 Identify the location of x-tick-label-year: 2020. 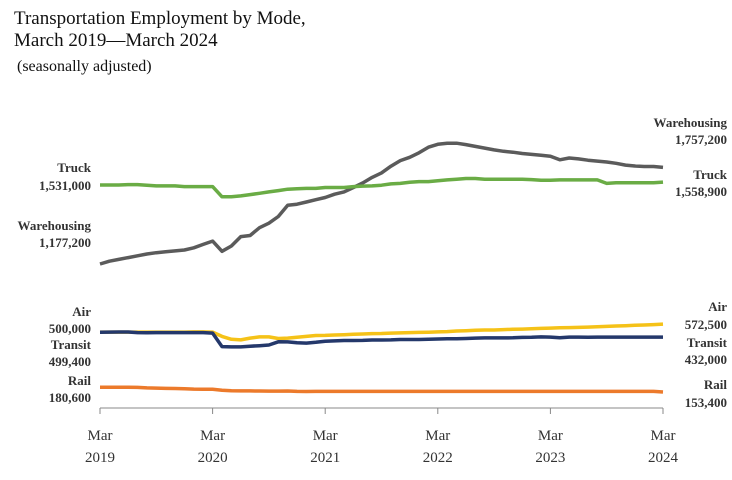
(213, 458).